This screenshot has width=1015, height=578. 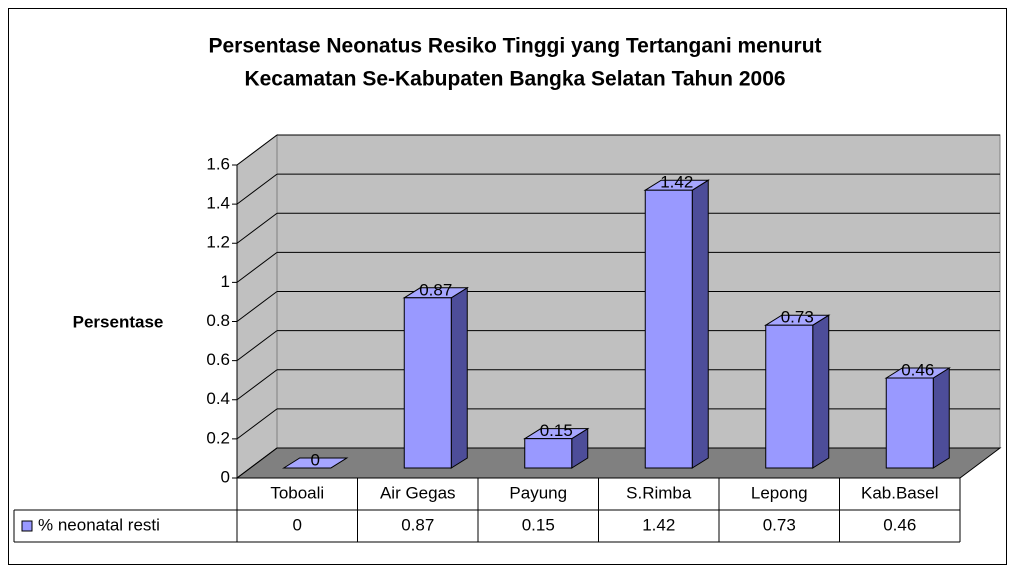 What do you see at coordinates (418, 492) in the screenshot?
I see `x-tick-label: Air Gegas` at bounding box center [418, 492].